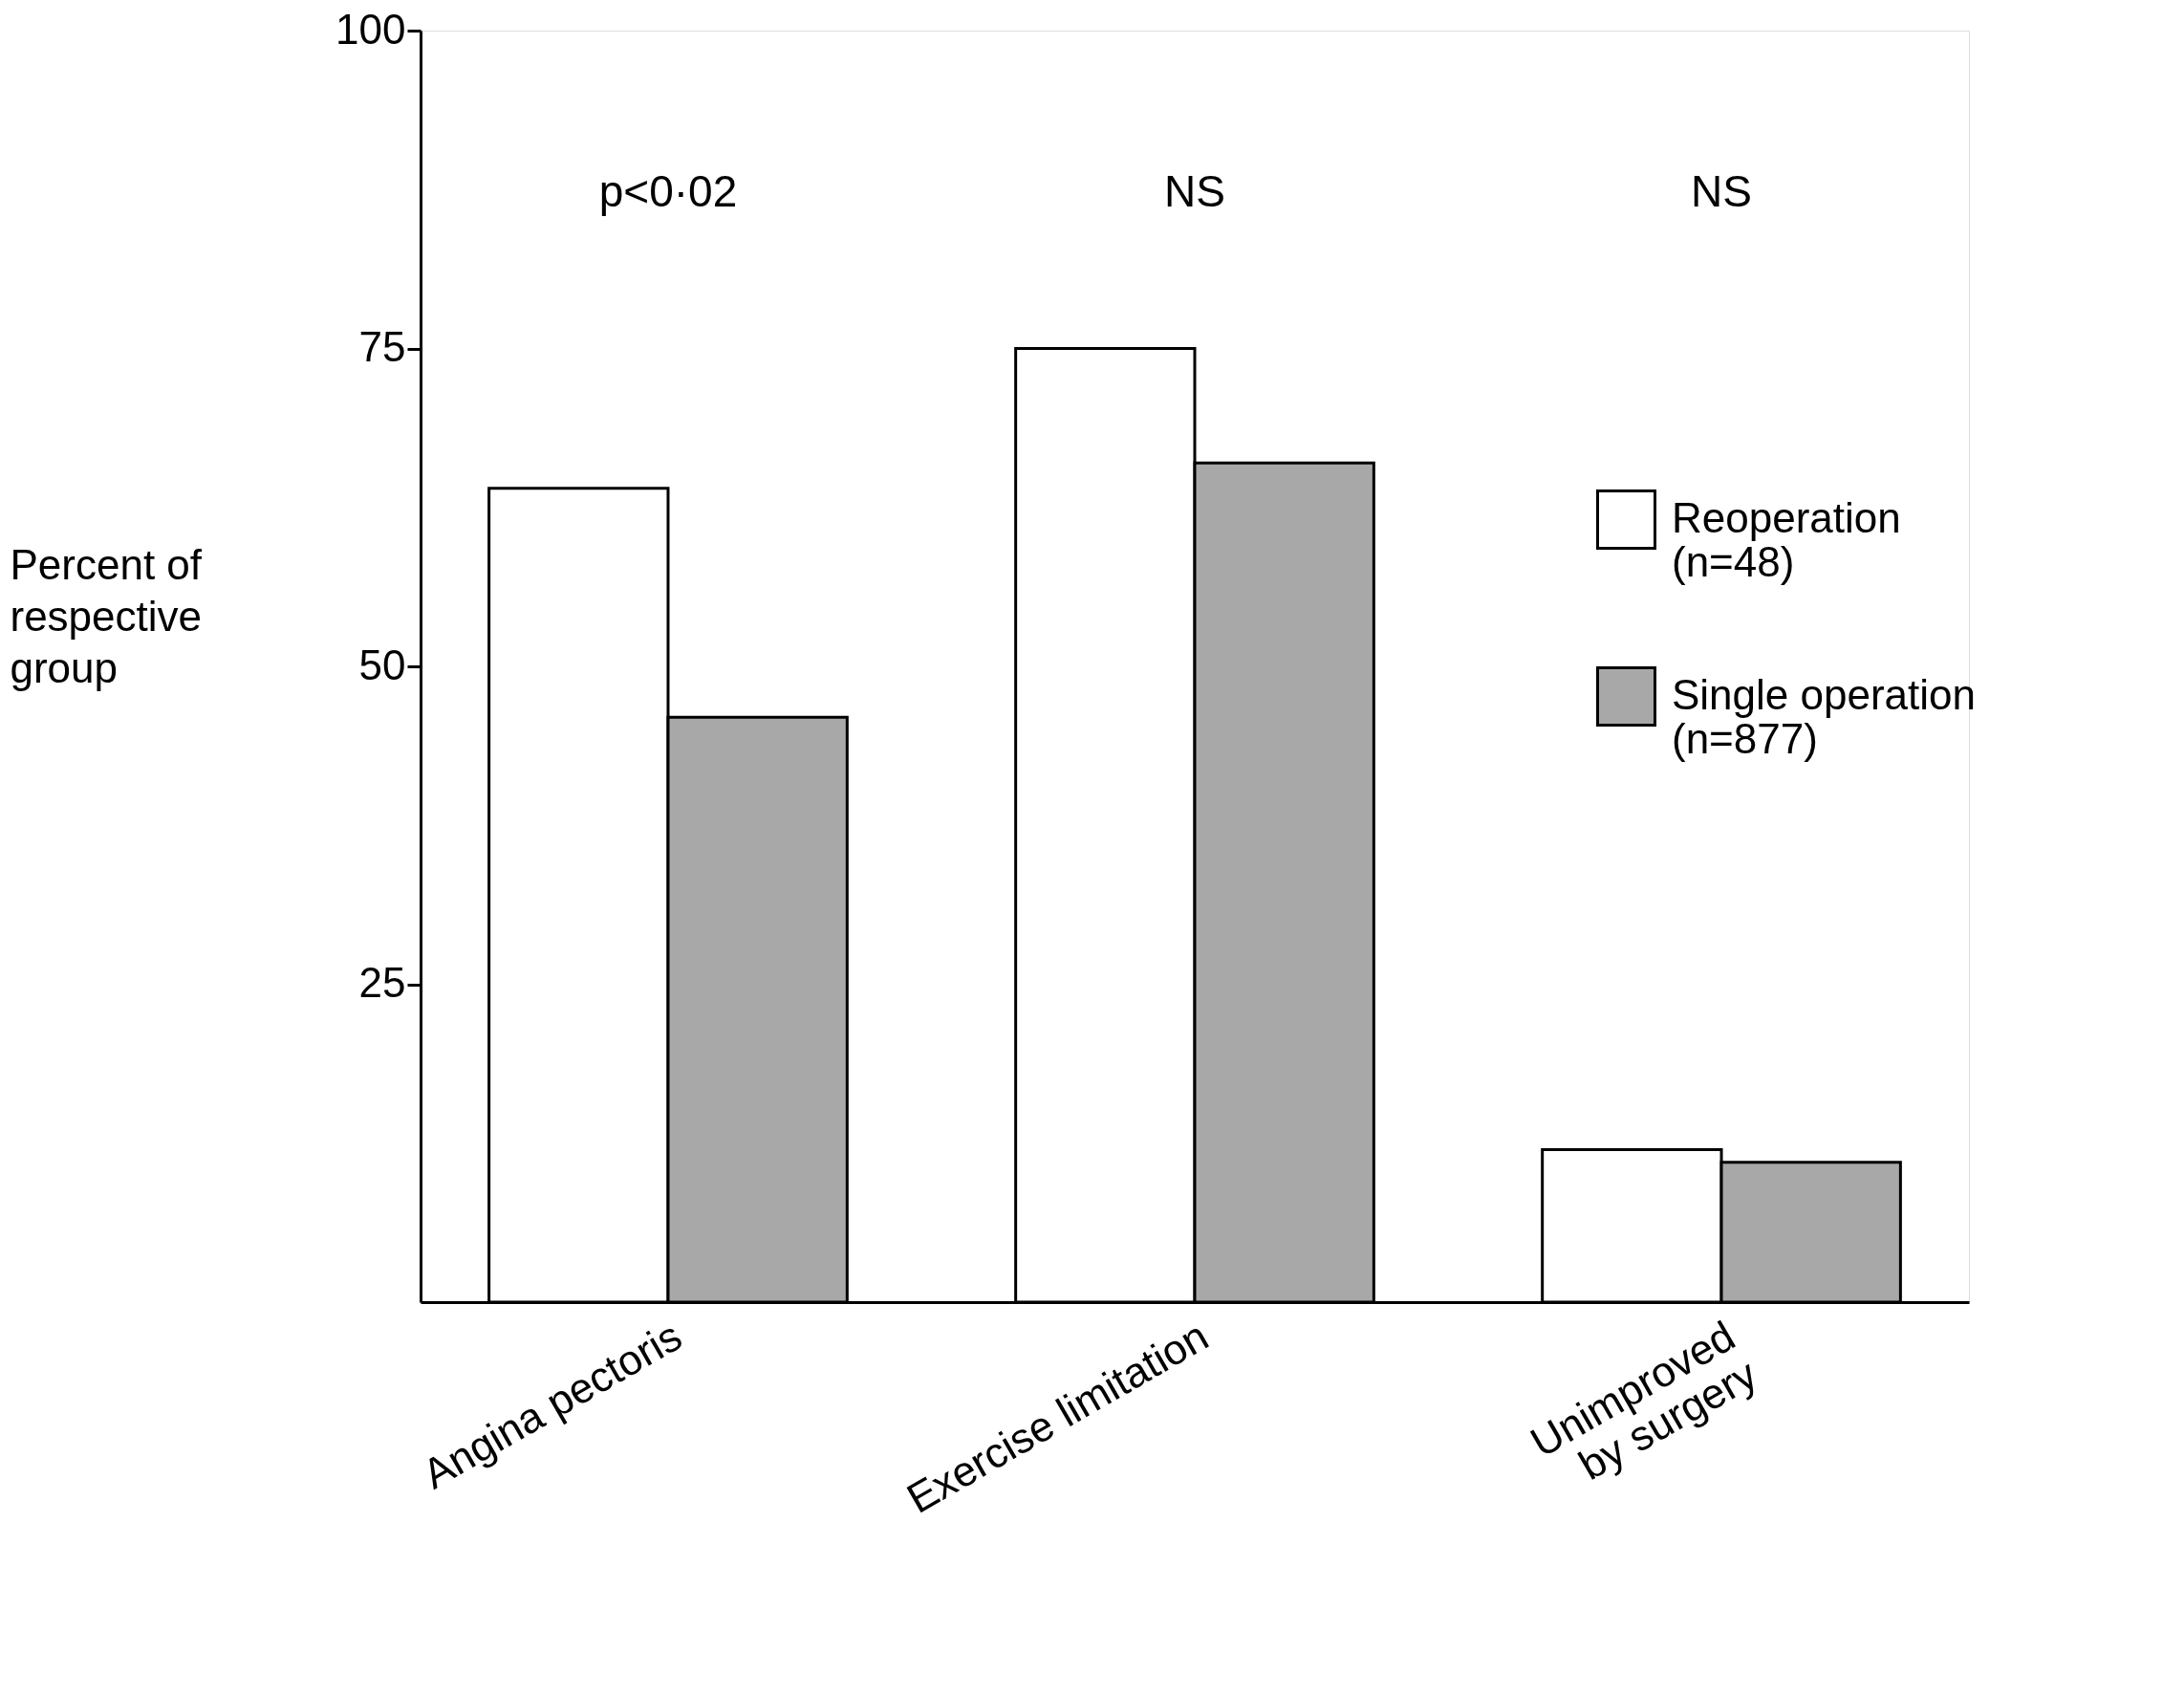 Image resolution: width=2184 pixels, height=1696 pixels. What do you see at coordinates (1786, 539) in the screenshot?
I see `legend-label: Reoperation (n=48)` at bounding box center [1786, 539].